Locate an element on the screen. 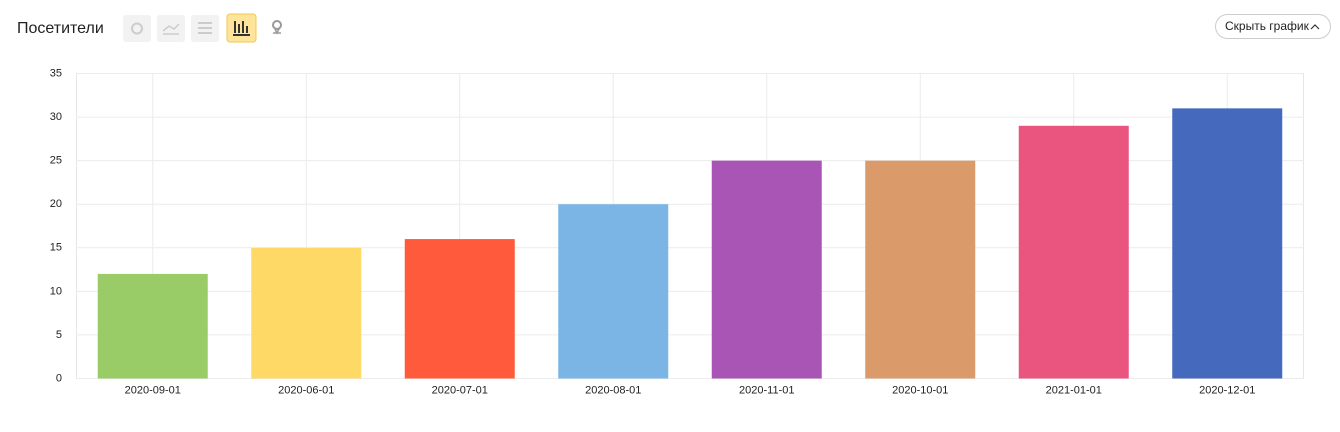 Image resolution: width=1340 pixels, height=432 pixels. line-icon is located at coordinates (171, 29).